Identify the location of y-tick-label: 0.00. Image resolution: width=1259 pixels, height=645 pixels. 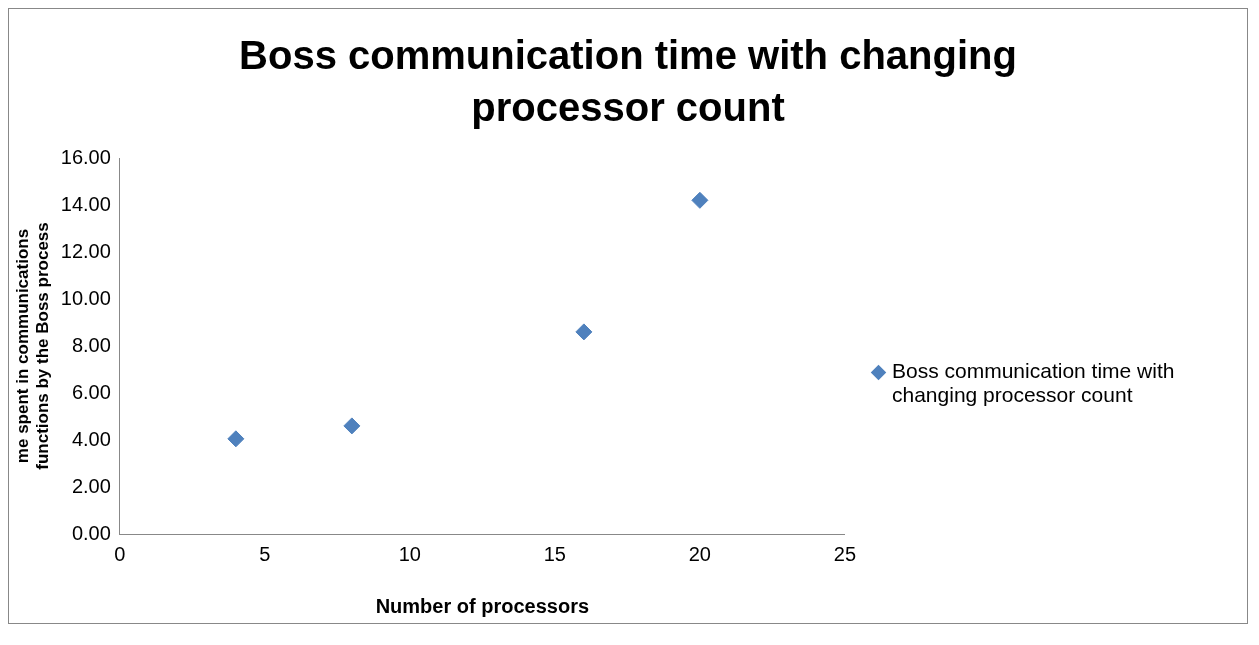
(91, 532).